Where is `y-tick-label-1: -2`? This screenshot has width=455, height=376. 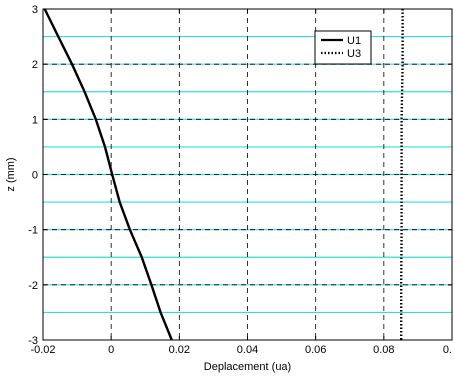 y-tick-label-1: -2 is located at coordinates (33, 286).